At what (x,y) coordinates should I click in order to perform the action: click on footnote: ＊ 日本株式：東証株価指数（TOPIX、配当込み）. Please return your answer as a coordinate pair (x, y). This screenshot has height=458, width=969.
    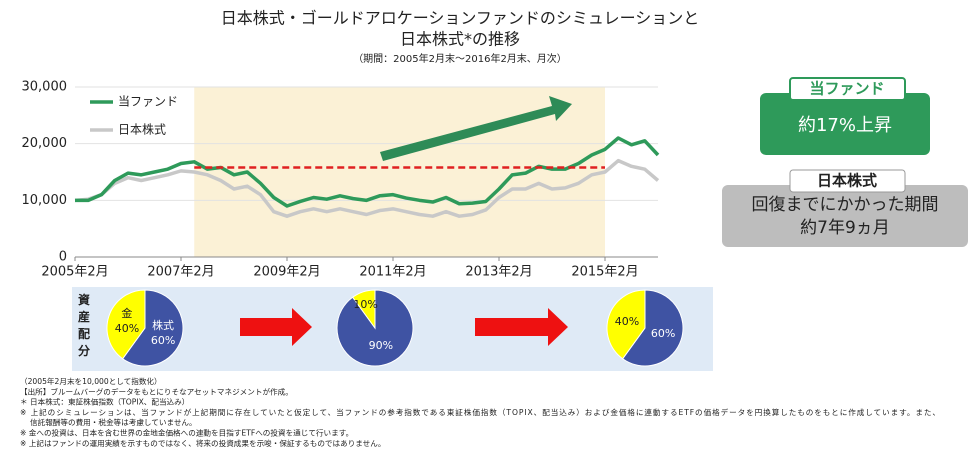
    Looking at the image, I should click on (104, 402).